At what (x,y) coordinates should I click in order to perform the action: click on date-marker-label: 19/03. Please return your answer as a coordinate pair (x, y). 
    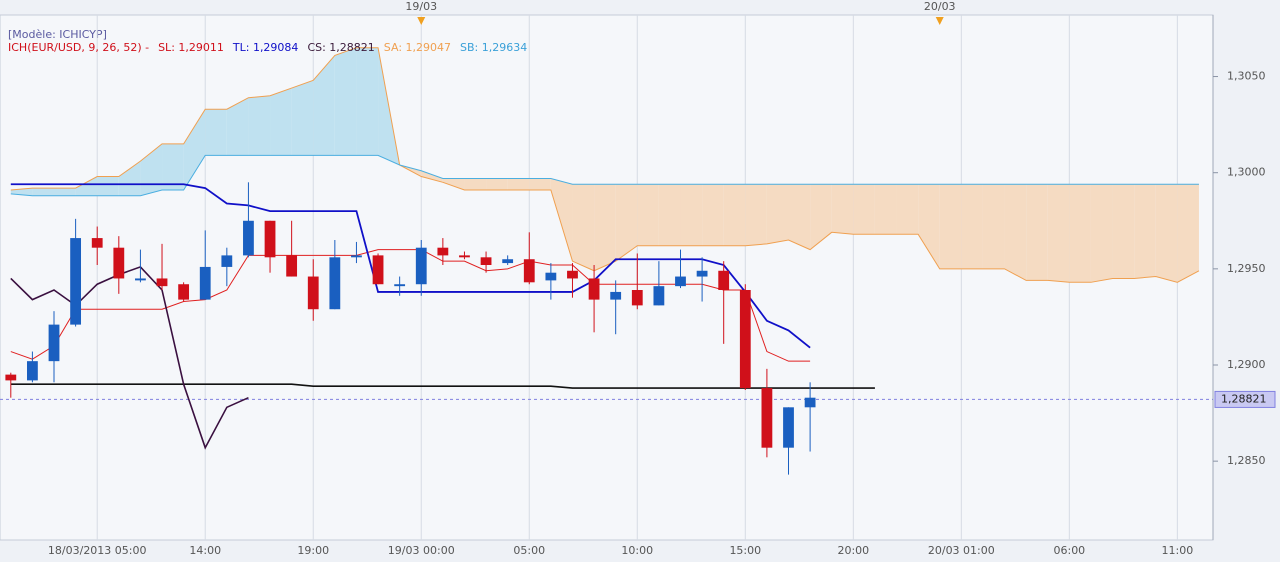
    Looking at the image, I should click on (421, 6).